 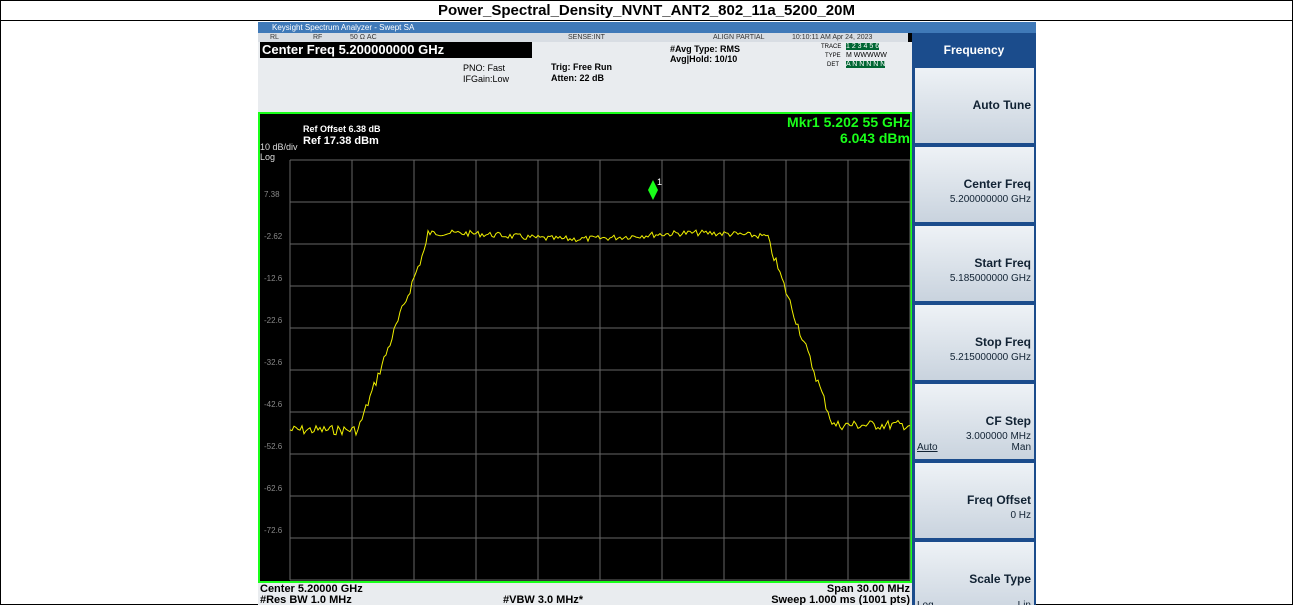 What do you see at coordinates (1020, 515) in the screenshot?
I see `softkey-value: 0 Hz` at bounding box center [1020, 515].